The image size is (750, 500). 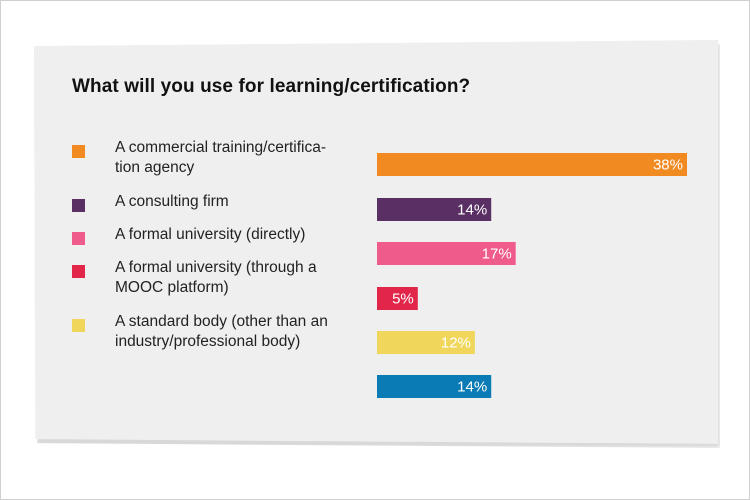 What do you see at coordinates (216, 267) in the screenshot?
I see `legend-label-line: A formal university (through a` at bounding box center [216, 267].